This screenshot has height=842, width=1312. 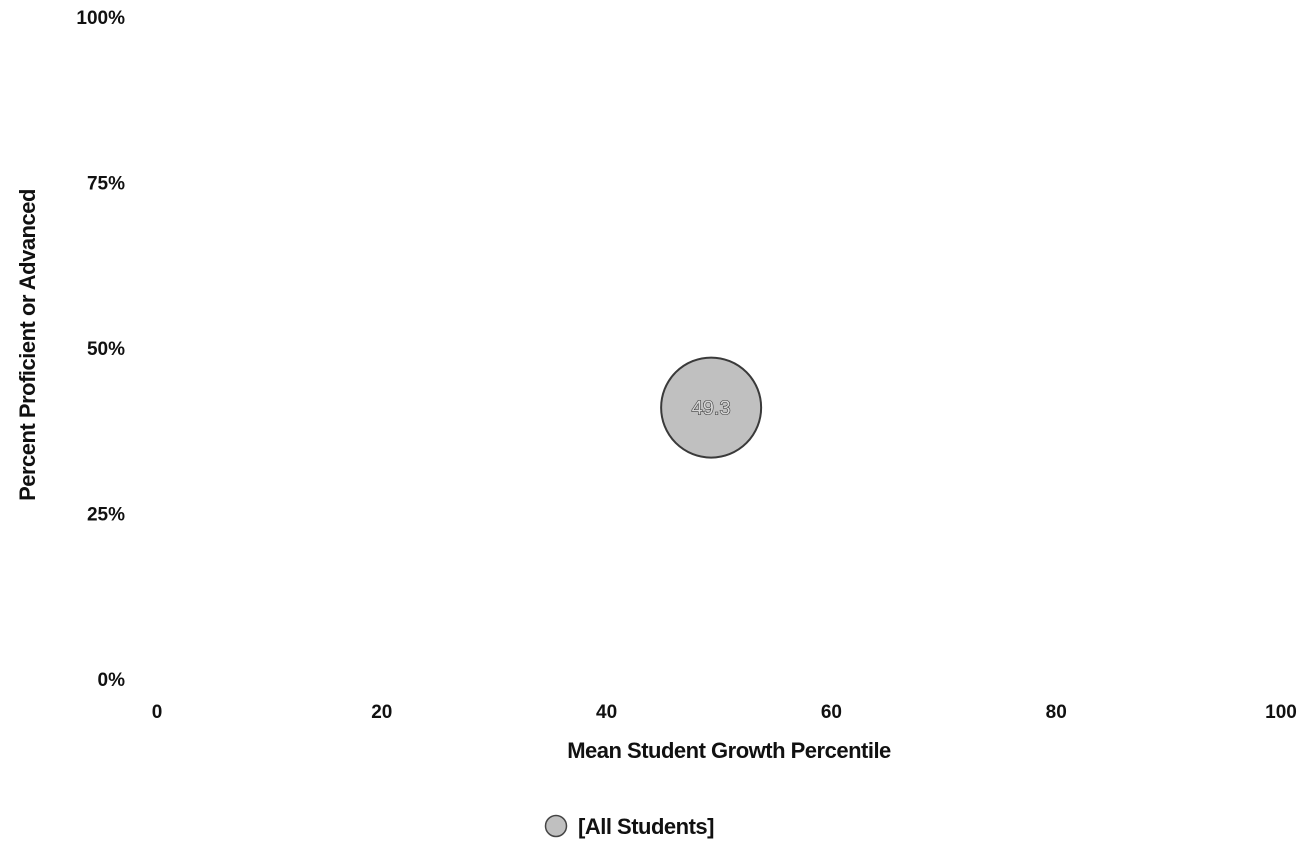 I want to click on y-tick-label: 0%, so click(x=112, y=680).